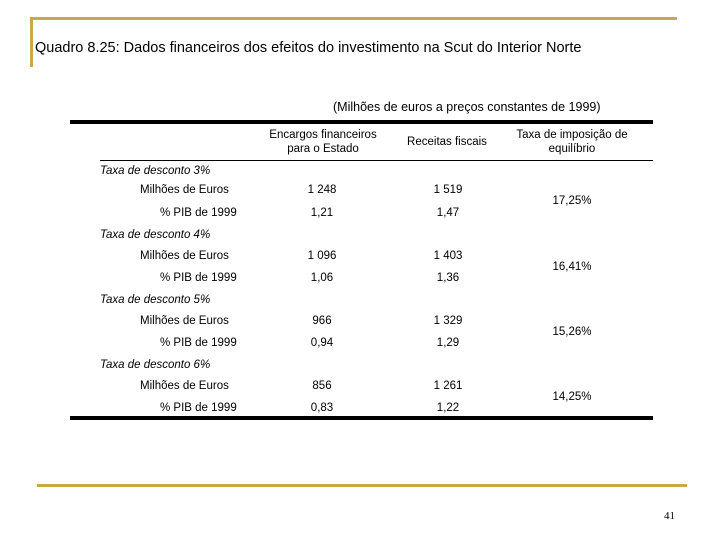 The height and width of the screenshot is (540, 720). What do you see at coordinates (155, 300) in the screenshot?
I see `section-label: Taxa de desconto 5%` at bounding box center [155, 300].